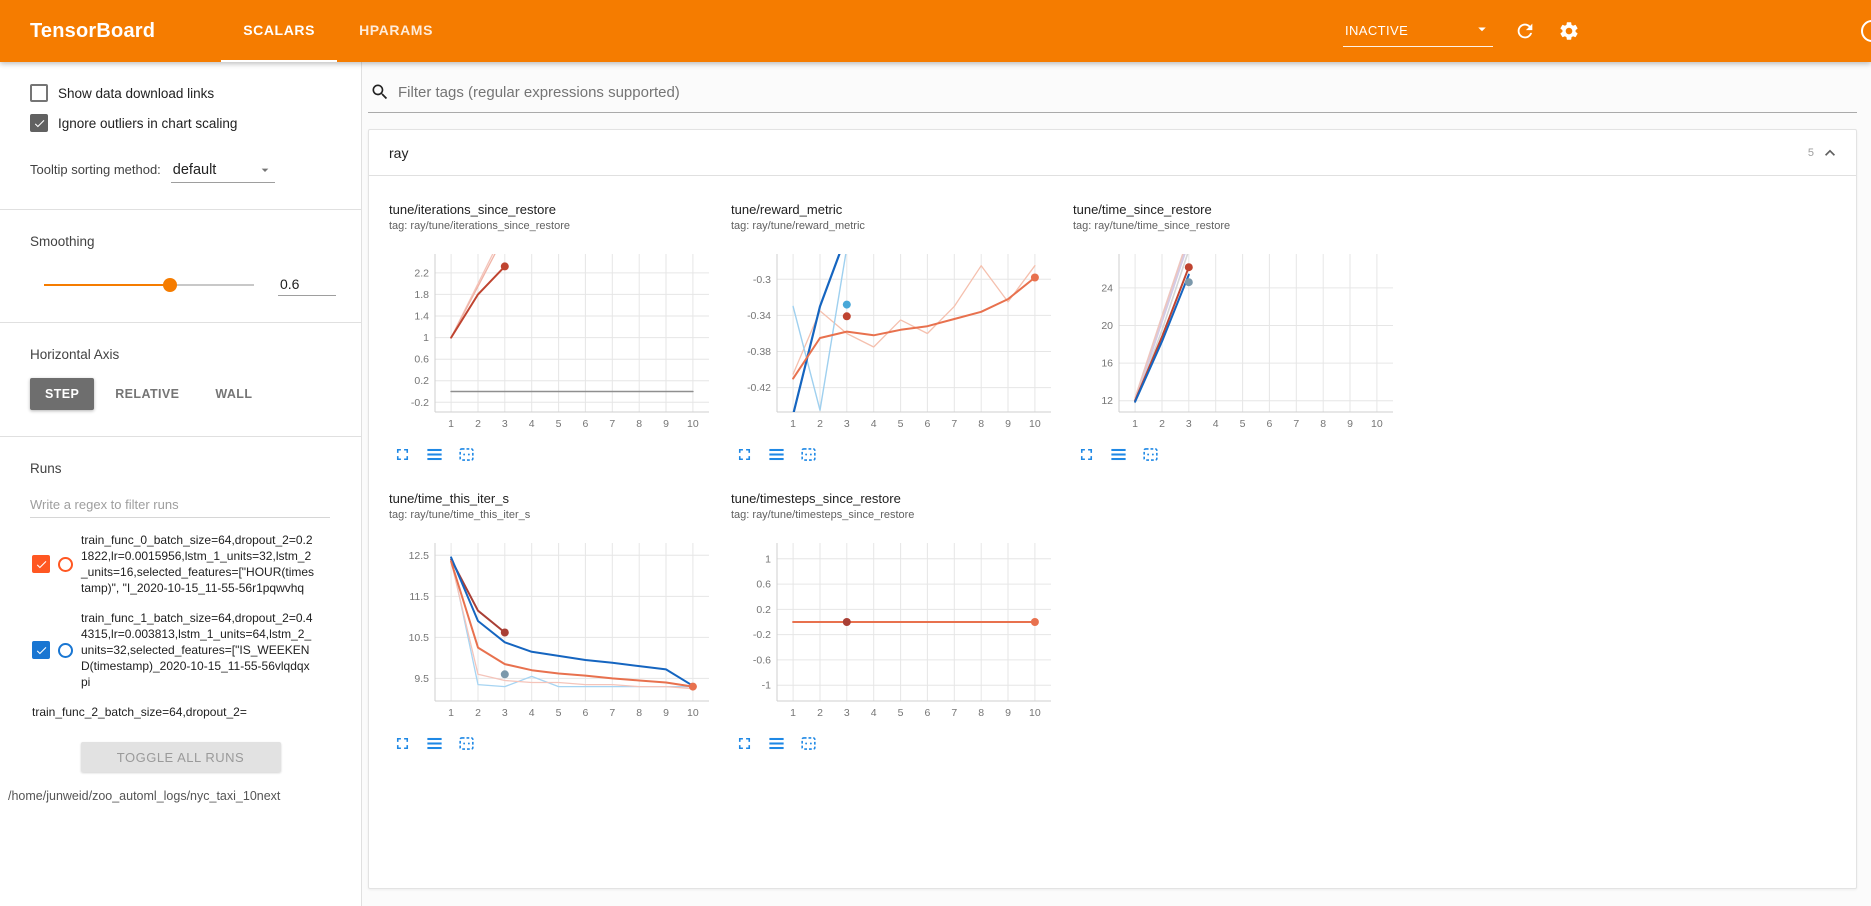  I want to click on tag-group-title: ray, so click(399, 152).